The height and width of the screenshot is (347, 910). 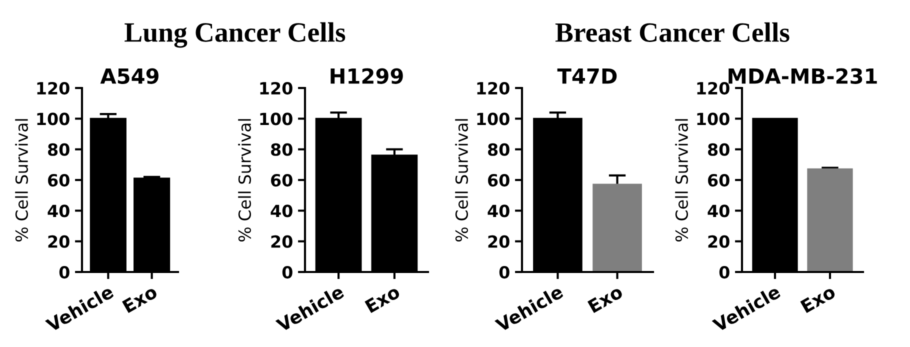 I want to click on chart-title: A549, so click(x=129, y=76).